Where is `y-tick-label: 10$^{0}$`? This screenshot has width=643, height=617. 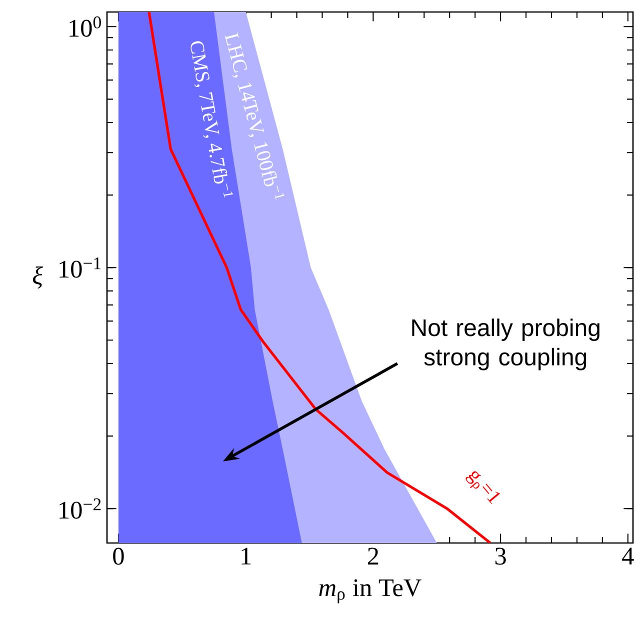 y-tick-label: 10$^{0}$ is located at coordinates (85, 26).